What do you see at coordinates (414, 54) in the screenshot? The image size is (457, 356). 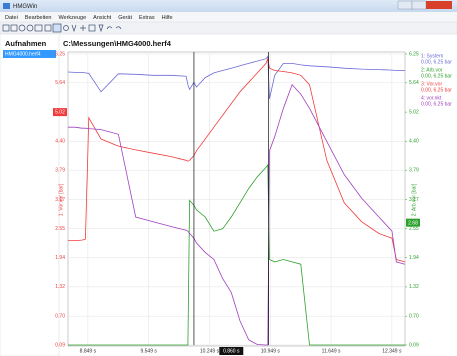 I see `y2-tick-label: 6.25` at bounding box center [414, 54].